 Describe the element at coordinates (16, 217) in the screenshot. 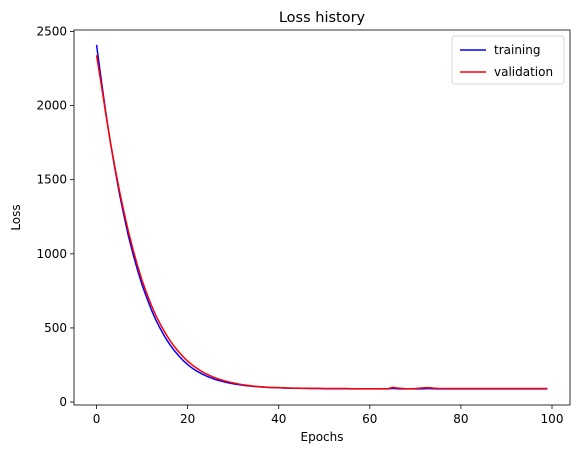

I see `y-axis-label: Loss` at that location.